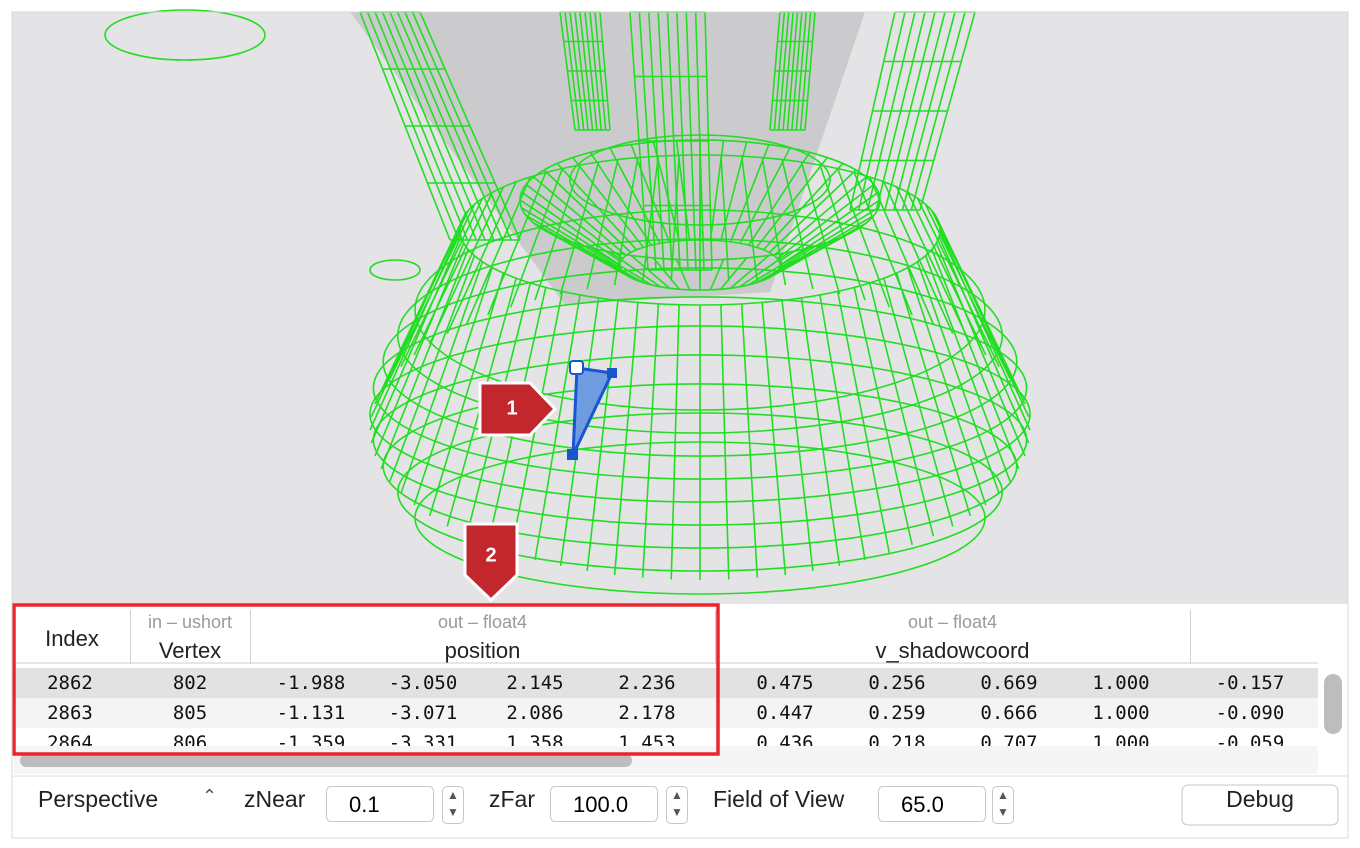 Image resolution: width=1360 pixels, height=848 pixels. Describe the element at coordinates (785, 739) in the screenshot. I see `cell: 0.436` at that location.